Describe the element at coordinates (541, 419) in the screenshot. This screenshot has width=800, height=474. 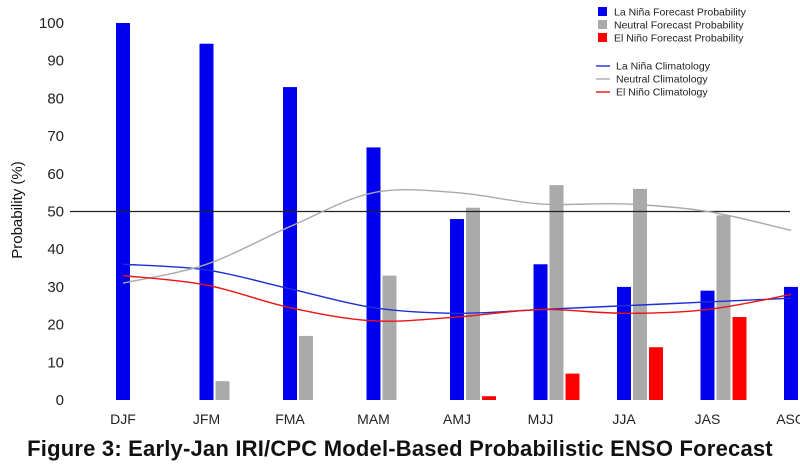
I see `x-tick-label: MJJ` at that location.